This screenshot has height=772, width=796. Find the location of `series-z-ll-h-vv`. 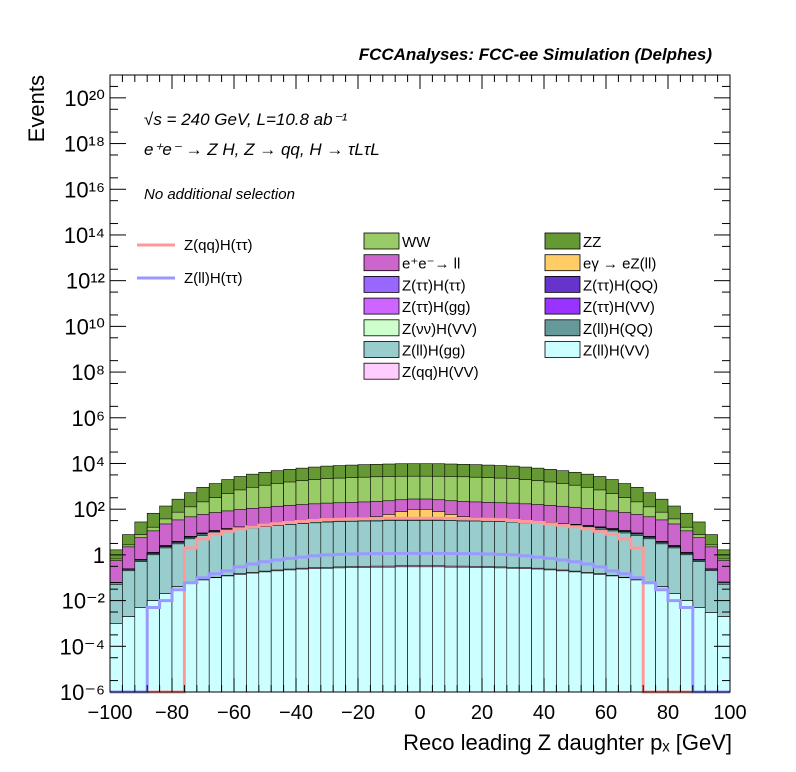

series-z-ll-h-vv is located at coordinates (420, 629).